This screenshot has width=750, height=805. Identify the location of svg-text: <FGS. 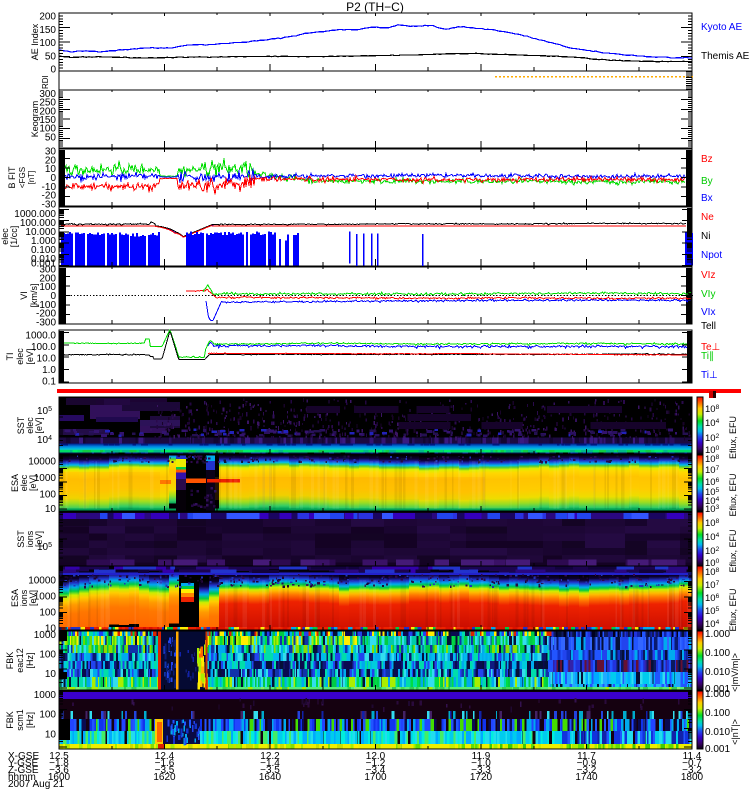
(22, 177).